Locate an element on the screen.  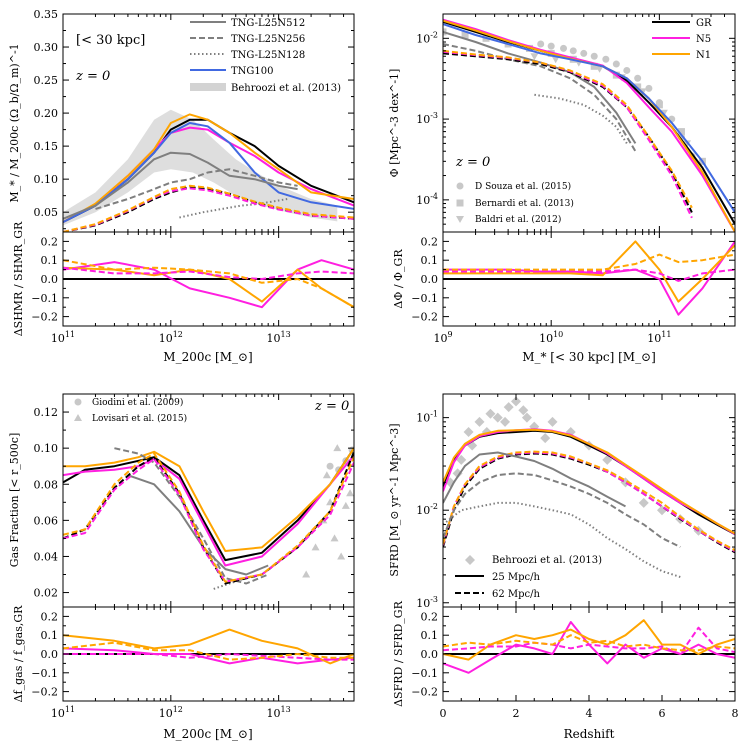
smhr-series-n1 is located at coordinates (208, 168).